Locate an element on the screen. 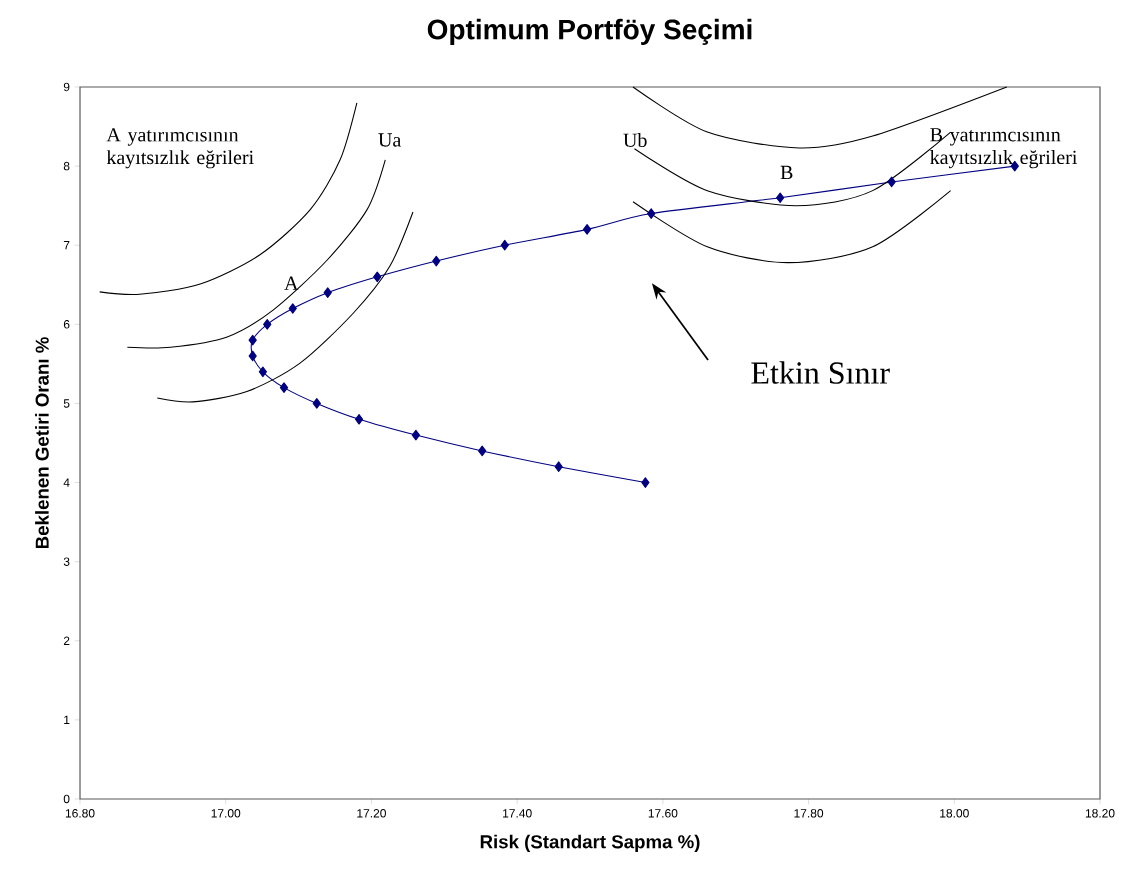 Image resolution: width=1145 pixels, height=887 pixels. annotation: A is located at coordinates (291, 283).